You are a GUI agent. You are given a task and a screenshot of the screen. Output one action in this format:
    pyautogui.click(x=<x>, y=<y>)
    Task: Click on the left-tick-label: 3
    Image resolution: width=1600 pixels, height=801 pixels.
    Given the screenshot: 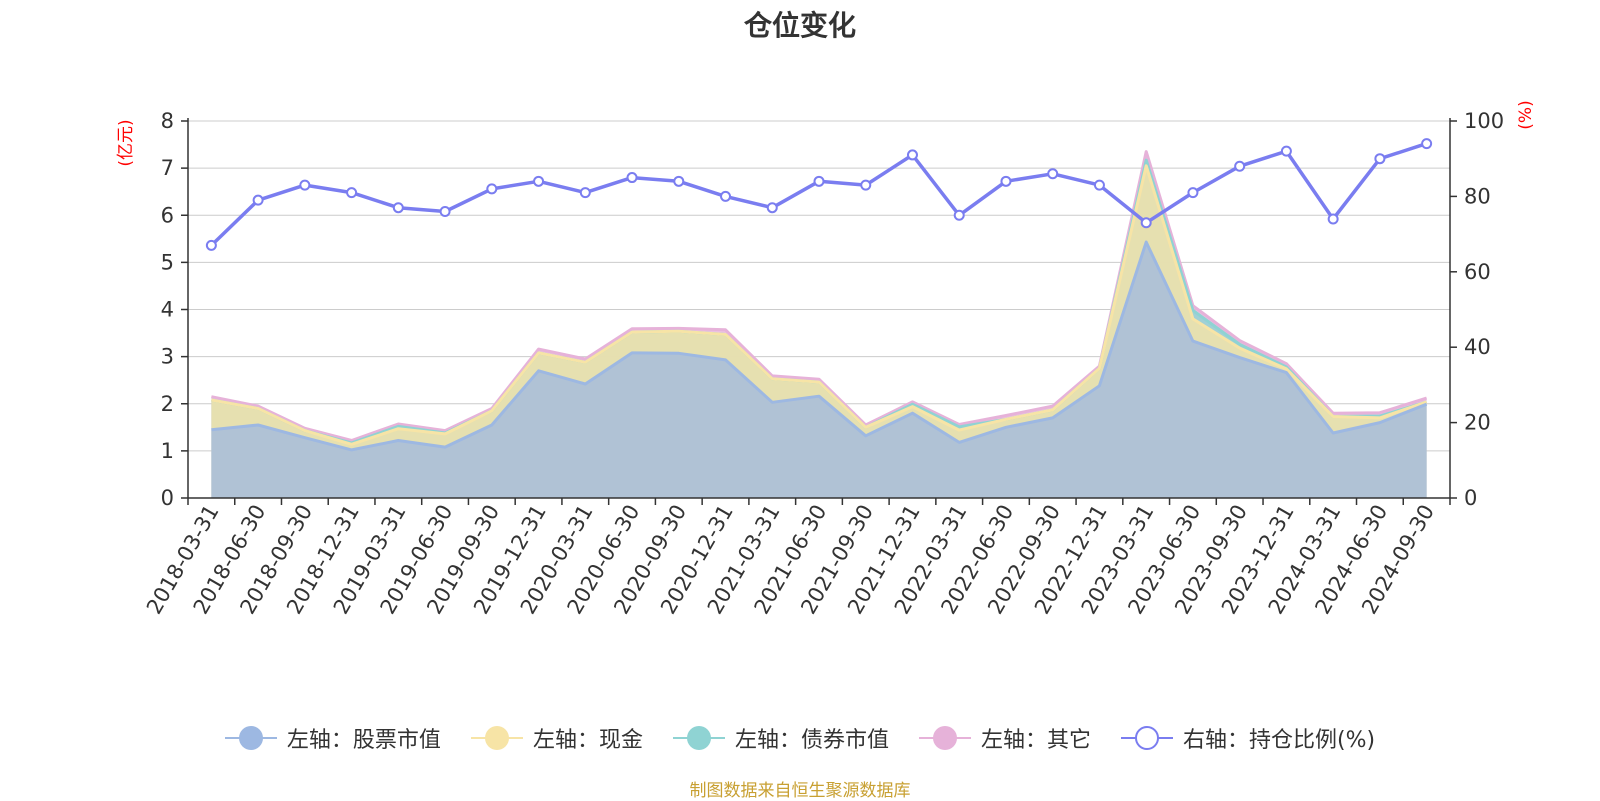 What is the action you would take?
    pyautogui.click(x=167, y=357)
    